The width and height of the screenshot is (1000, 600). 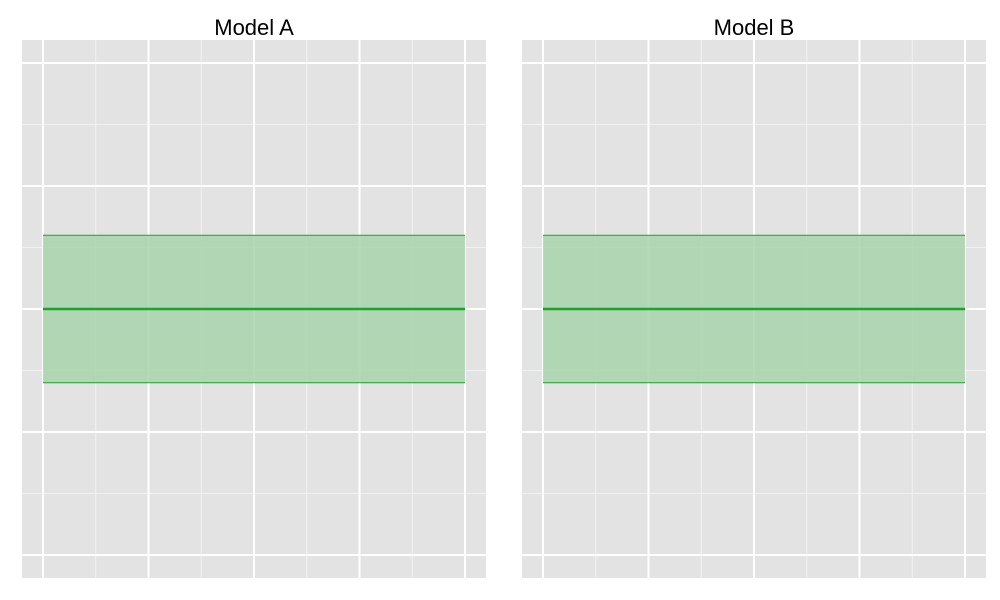 What do you see at coordinates (254, 27) in the screenshot?
I see `panel-title-model-a: Model A` at bounding box center [254, 27].